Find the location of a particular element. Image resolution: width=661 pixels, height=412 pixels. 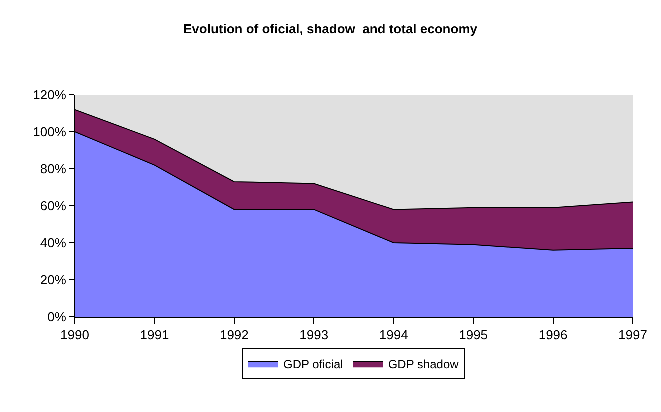

y-tick-label: 120% is located at coordinates (50, 95).